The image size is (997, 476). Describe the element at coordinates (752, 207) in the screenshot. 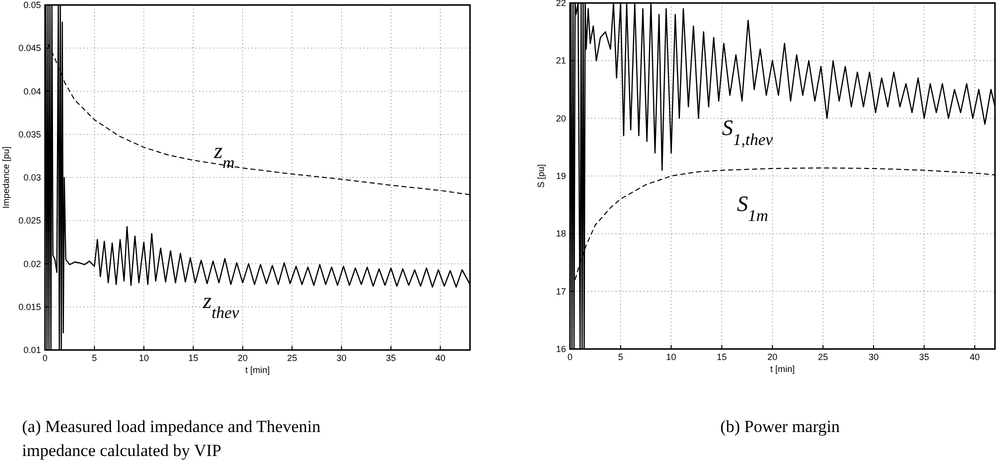

I see `series-label: S$_{1m}$` at that location.